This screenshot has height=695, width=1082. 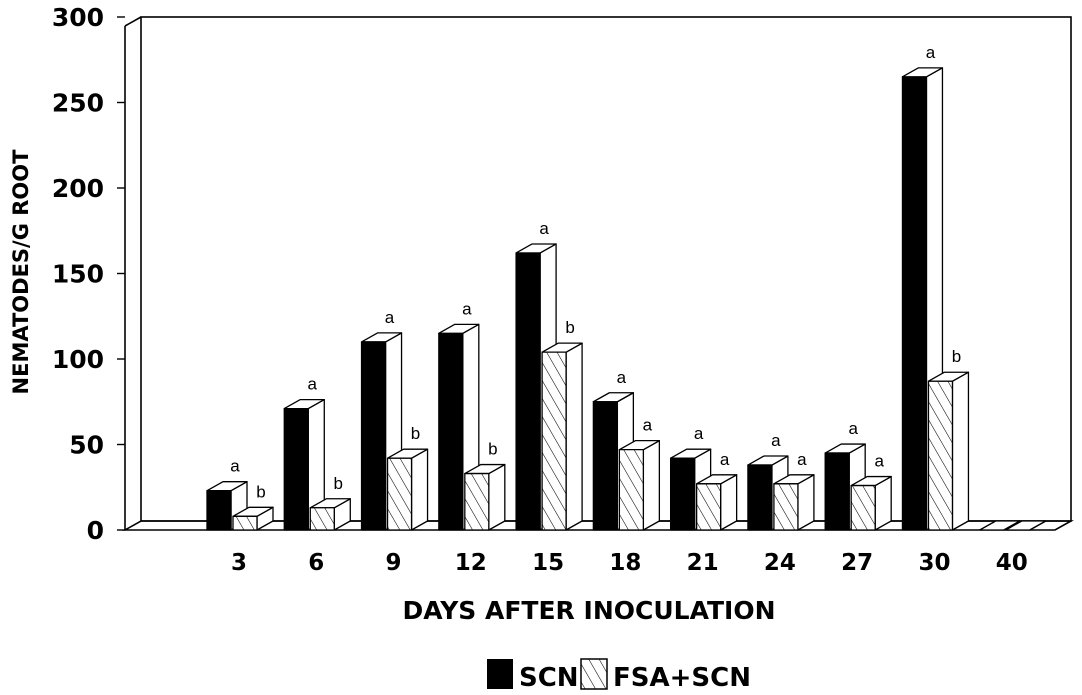 What do you see at coordinates (857, 563) in the screenshot?
I see `x-tick-label: 27` at bounding box center [857, 563].